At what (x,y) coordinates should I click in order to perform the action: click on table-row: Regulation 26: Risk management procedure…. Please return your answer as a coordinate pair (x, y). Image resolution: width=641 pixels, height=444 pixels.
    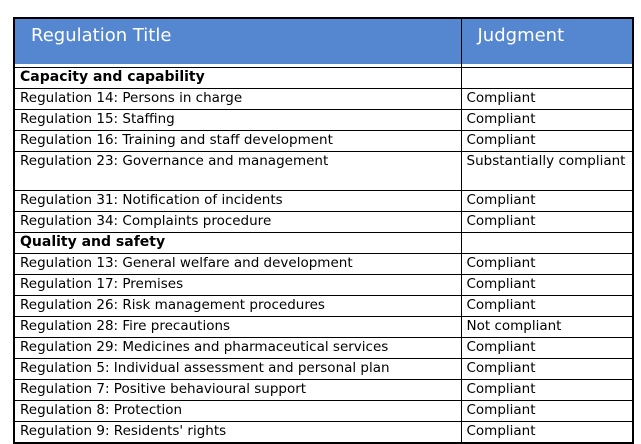
    Looking at the image, I should click on (323, 306).